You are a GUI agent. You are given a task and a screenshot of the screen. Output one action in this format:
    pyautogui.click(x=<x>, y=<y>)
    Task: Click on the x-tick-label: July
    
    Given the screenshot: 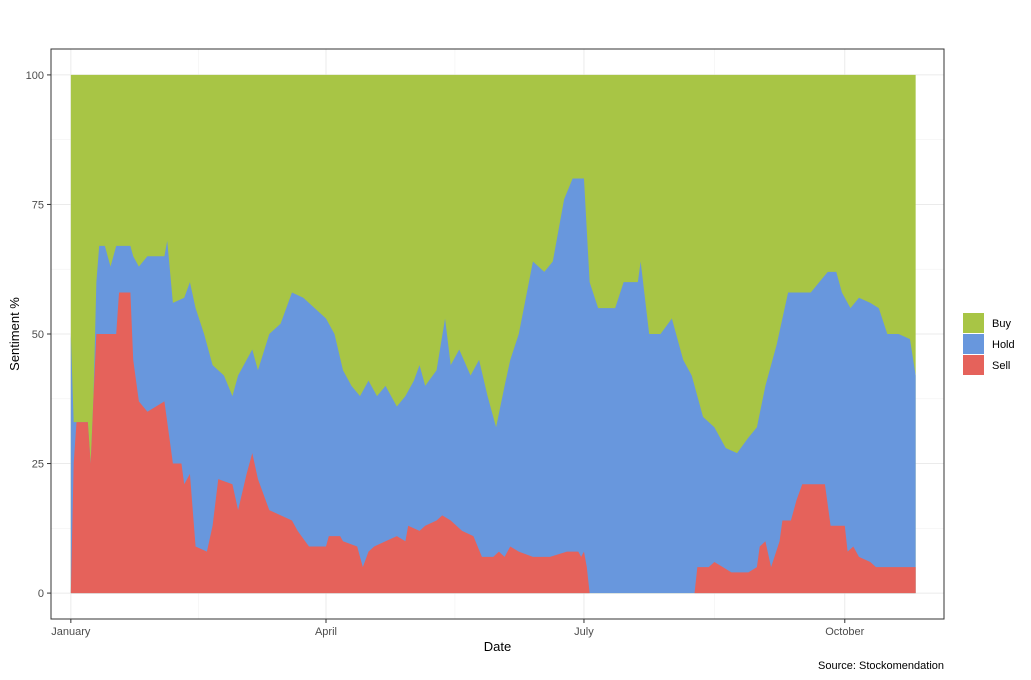 What is the action you would take?
    pyautogui.click(x=584, y=632)
    